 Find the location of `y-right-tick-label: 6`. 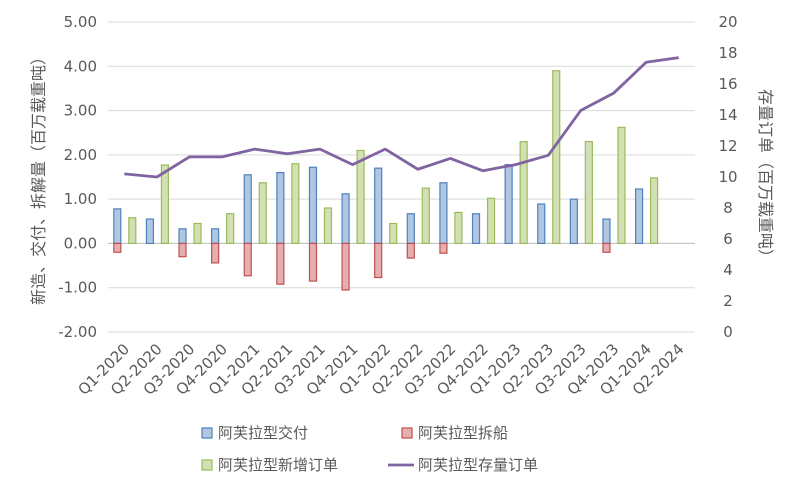

y-right-tick-label: 6 is located at coordinates (728, 239).